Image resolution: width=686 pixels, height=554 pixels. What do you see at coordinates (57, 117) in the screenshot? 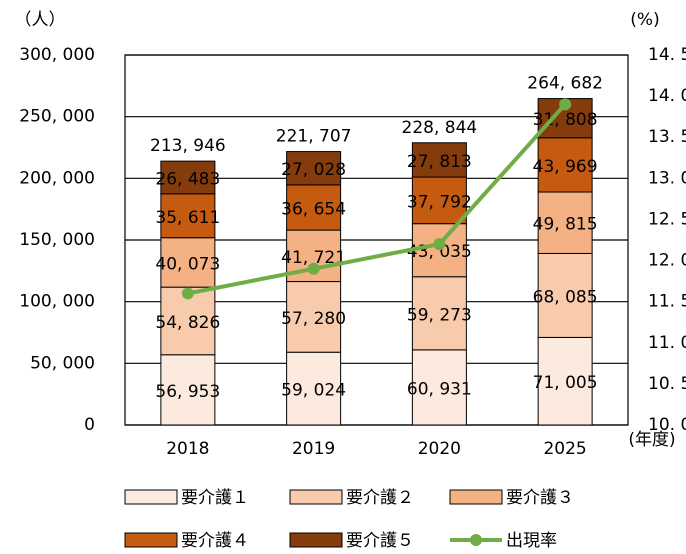
I see `y-tick-label: 250, 000` at bounding box center [57, 117].